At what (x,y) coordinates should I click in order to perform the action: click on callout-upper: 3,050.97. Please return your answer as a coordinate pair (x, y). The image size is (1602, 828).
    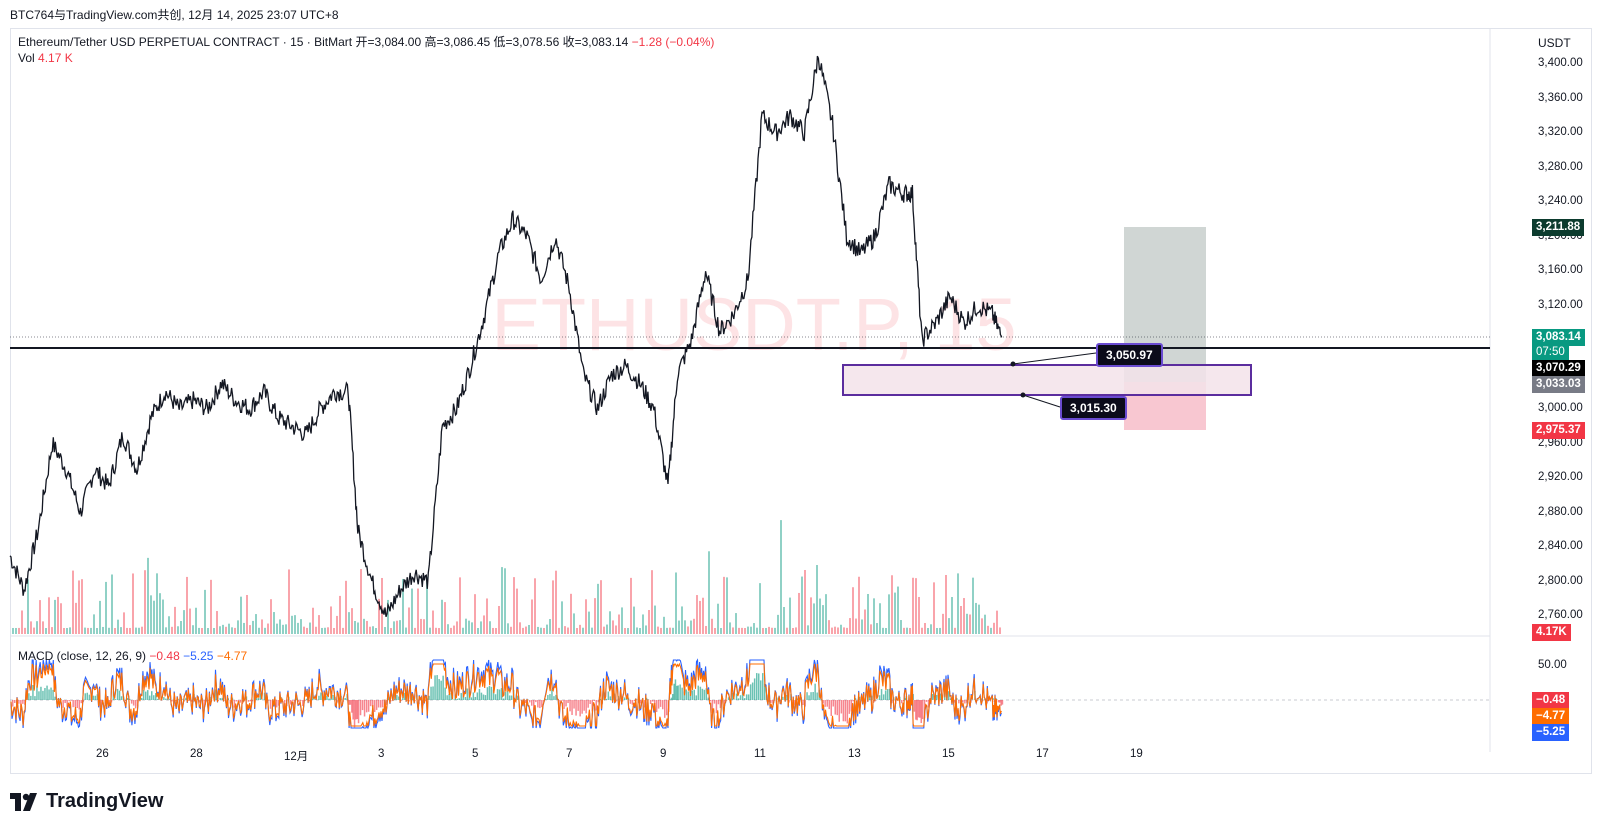
    Looking at the image, I should click on (1129, 355).